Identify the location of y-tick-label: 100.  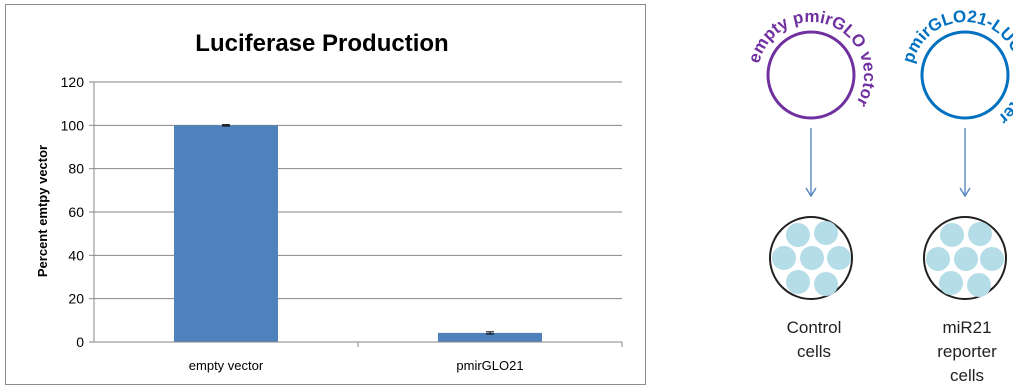
(73, 125).